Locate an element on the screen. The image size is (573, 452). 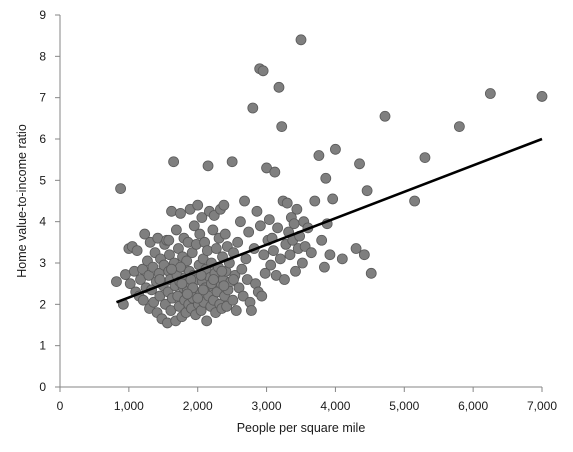
y-tick-label: 6 is located at coordinates (42, 139).